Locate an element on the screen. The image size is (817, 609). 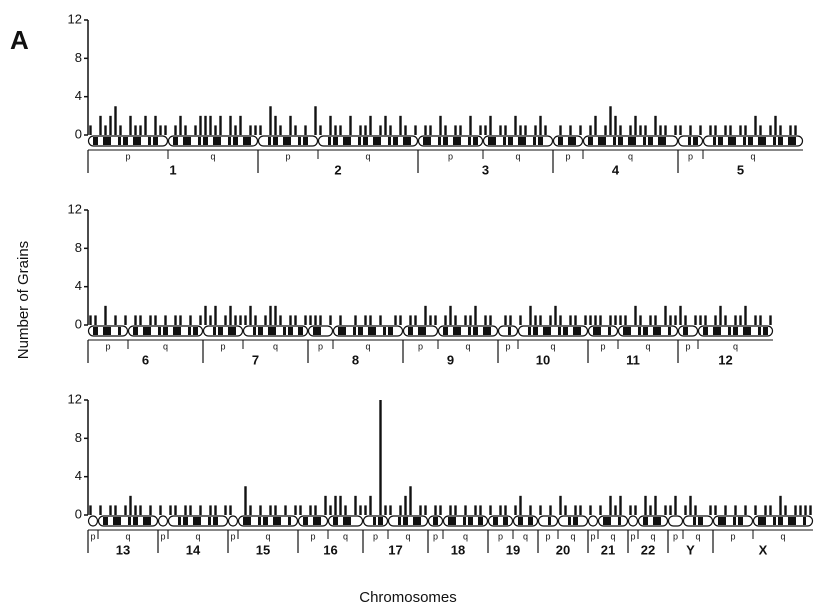
y-tick-label: 0 is located at coordinates (78, 133).